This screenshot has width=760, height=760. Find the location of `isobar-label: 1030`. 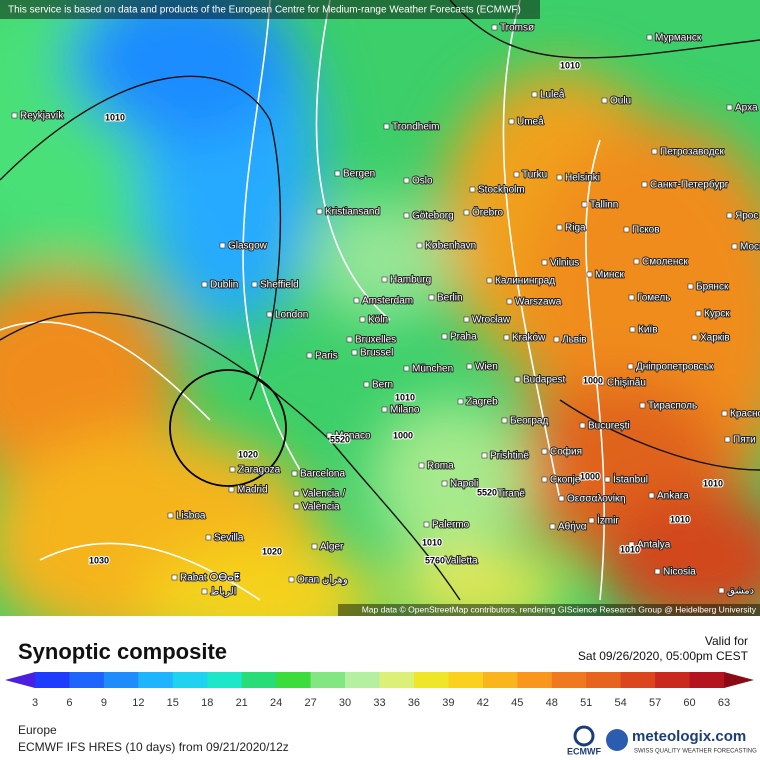

isobar-label: 1030 is located at coordinates (99, 560).